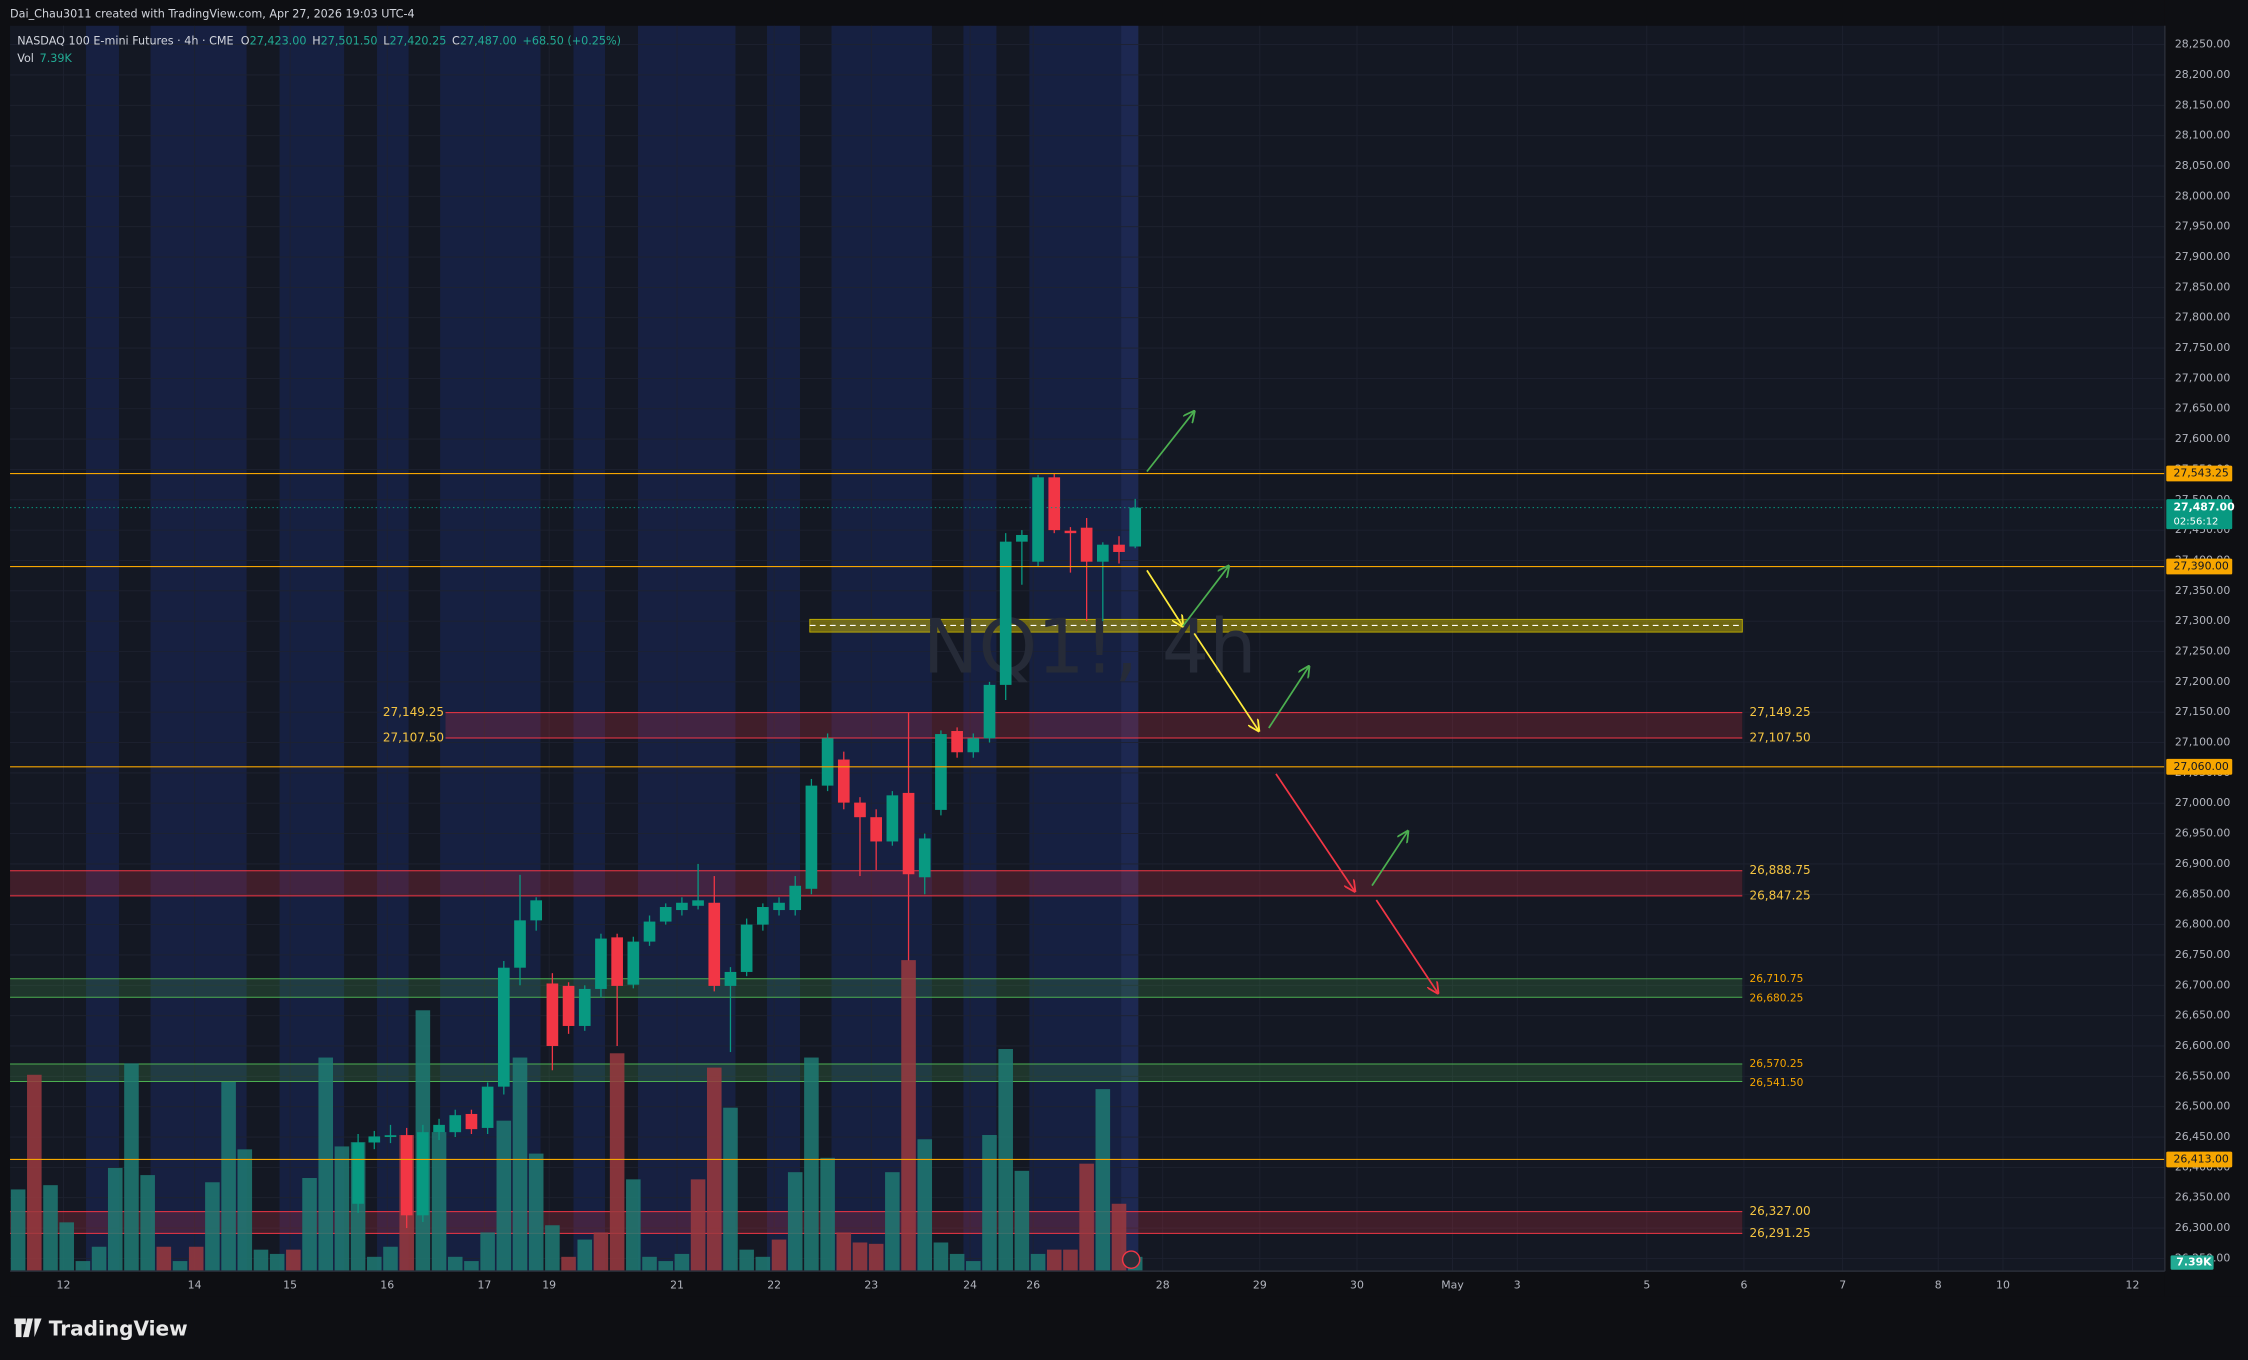 Image resolution: width=2248 pixels, height=1360 pixels. Describe the element at coordinates (2194, 1262) in the screenshot. I see `volume-label: 7.39K` at that location.